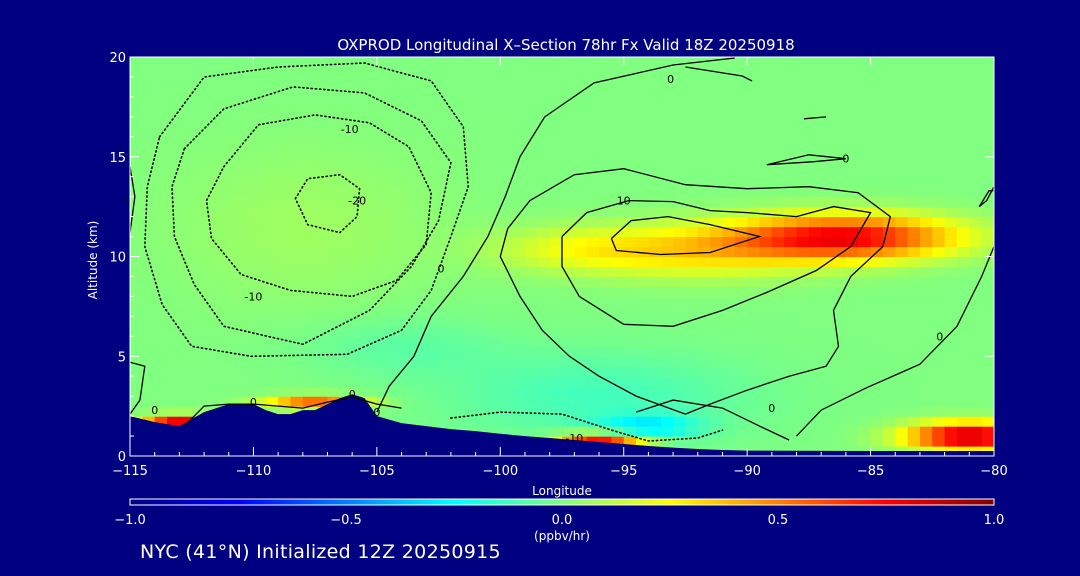  What do you see at coordinates (377, 471) in the screenshot?
I see `x-tick-label: −105` at bounding box center [377, 471].